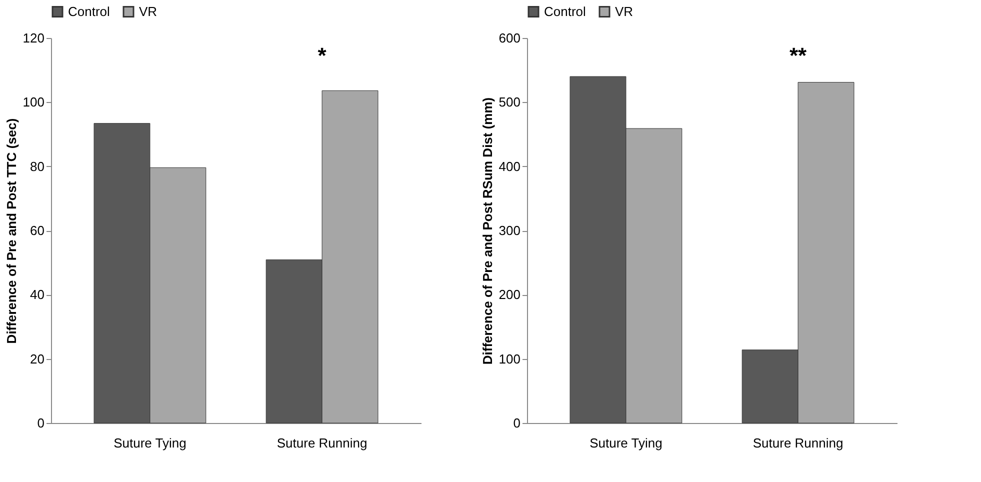  What do you see at coordinates (509, 230) in the screenshot?
I see `y-tick-label: 300` at bounding box center [509, 230].